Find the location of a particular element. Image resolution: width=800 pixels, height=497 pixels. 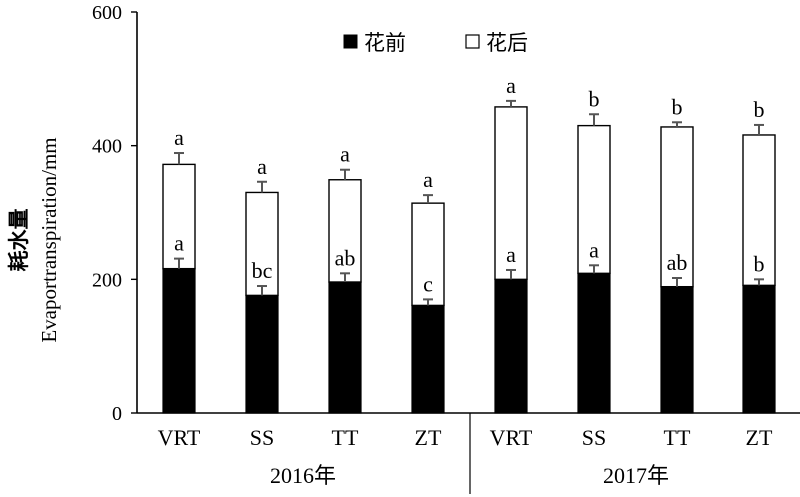

y-axis: 0 200 400 600 is located at coordinates (115, 213).